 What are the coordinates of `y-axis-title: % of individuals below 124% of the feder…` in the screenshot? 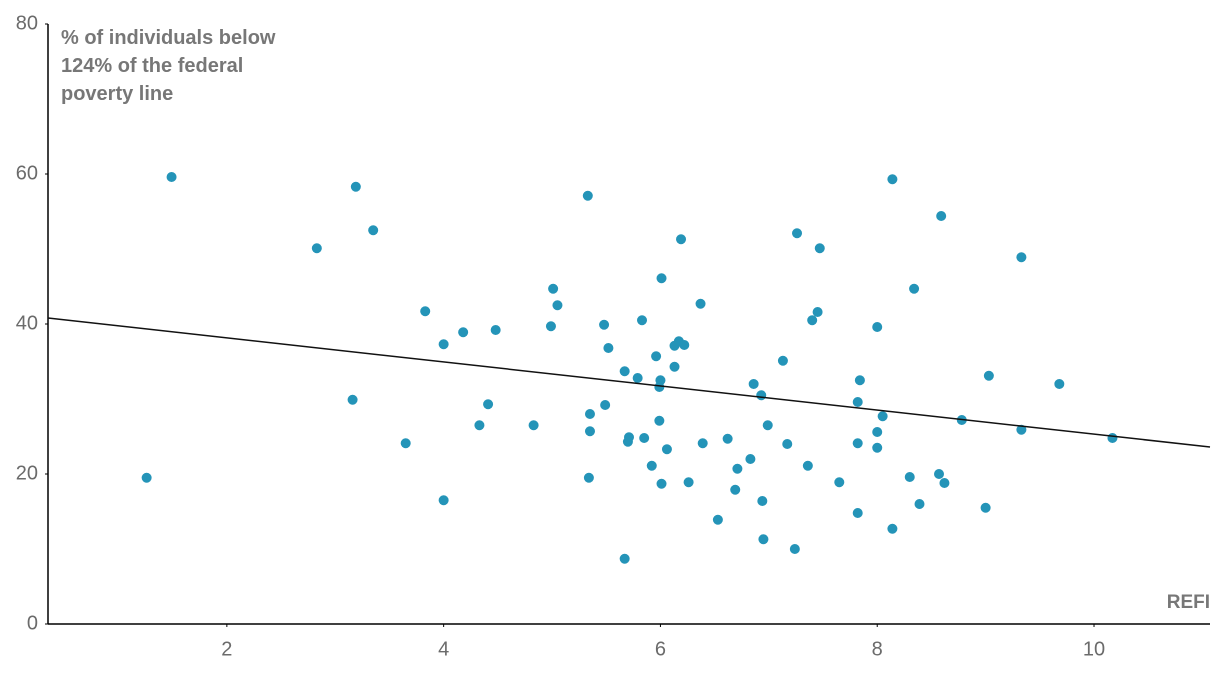 It's located at (168, 66).